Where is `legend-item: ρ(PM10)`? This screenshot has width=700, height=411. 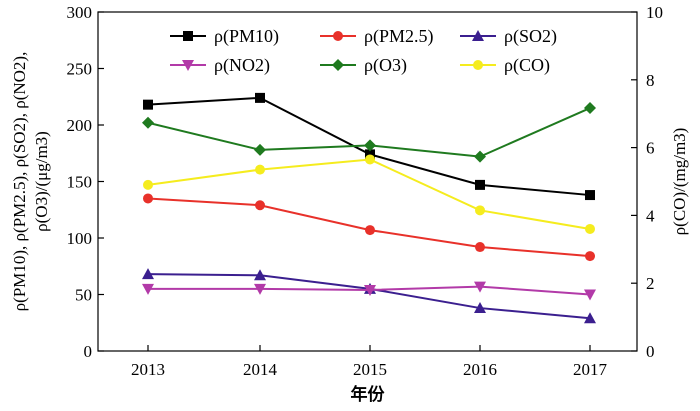 legend-item: ρ(PM10) is located at coordinates (224, 36).